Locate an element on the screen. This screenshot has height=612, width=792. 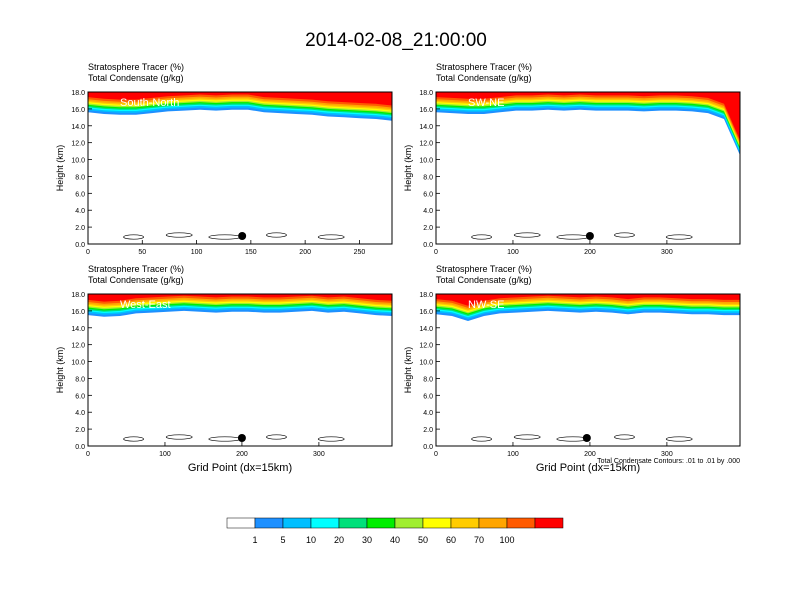
colorbar-label: 1 is located at coordinates (254, 540).